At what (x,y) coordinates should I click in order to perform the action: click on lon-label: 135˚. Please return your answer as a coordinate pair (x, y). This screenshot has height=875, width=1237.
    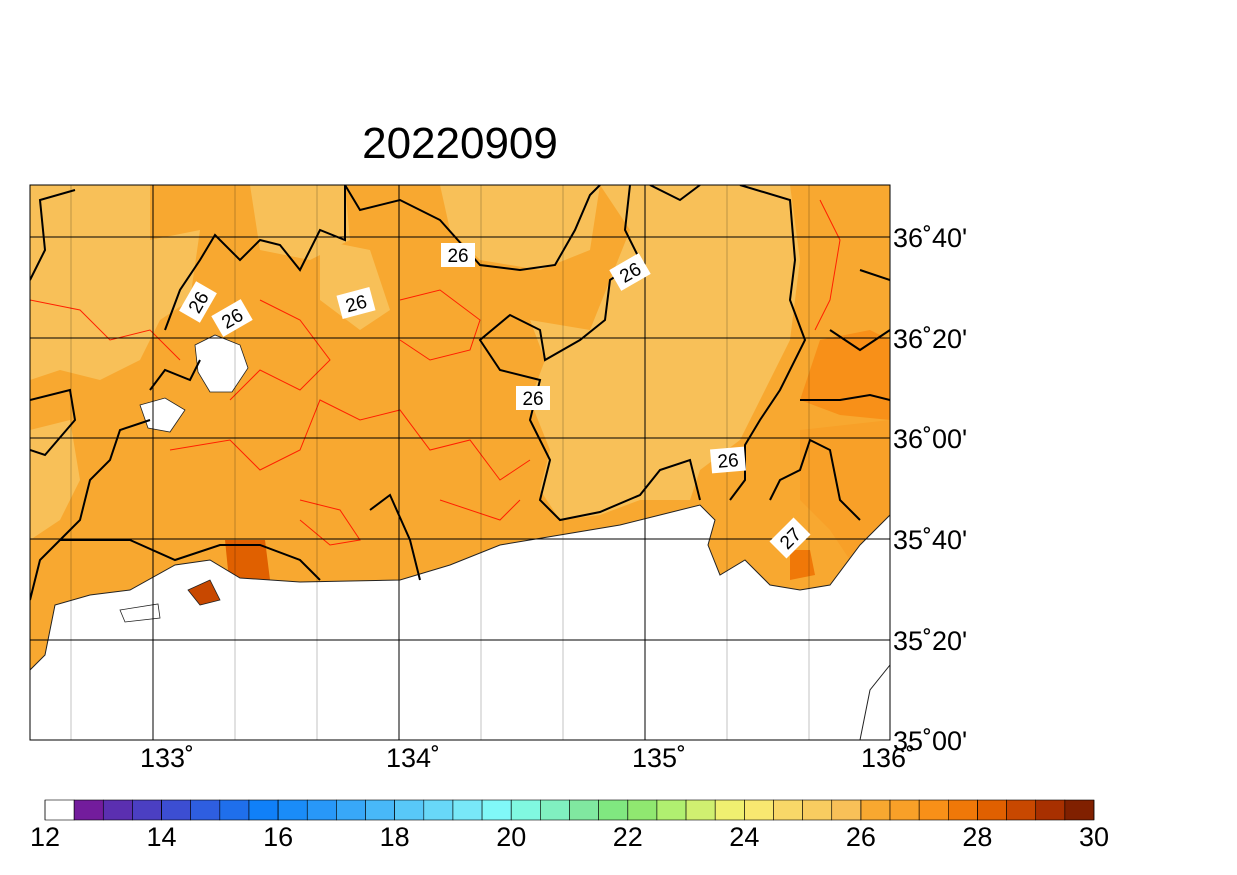
    Looking at the image, I should click on (659, 758).